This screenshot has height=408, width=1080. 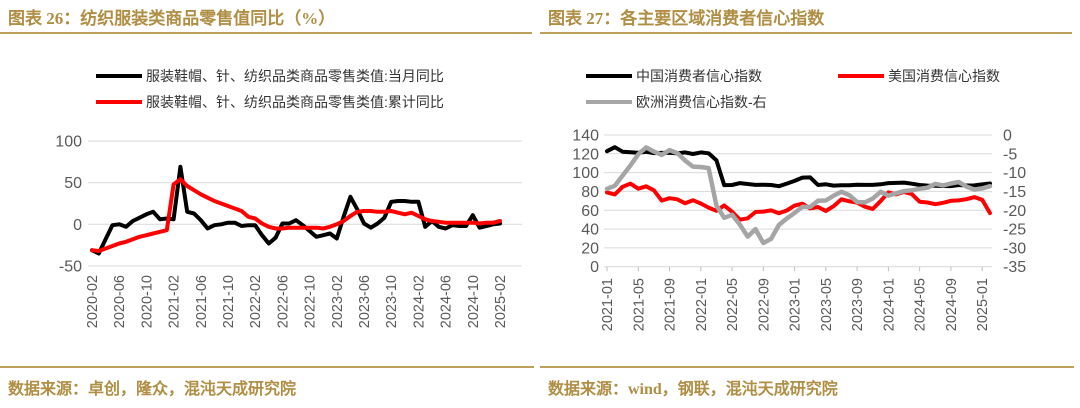 I want to click on svg-text: 60, so click(x=590, y=211).